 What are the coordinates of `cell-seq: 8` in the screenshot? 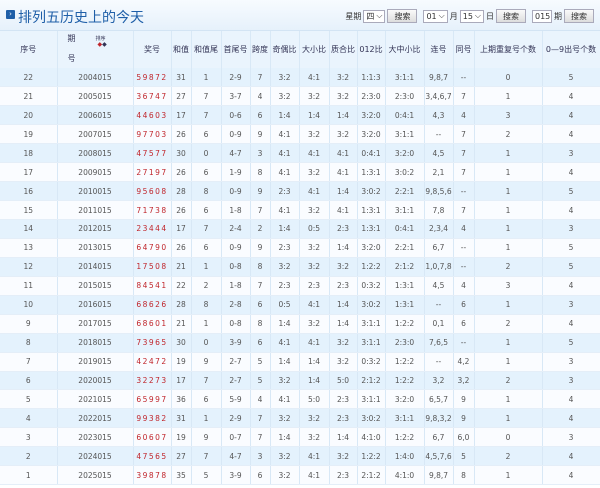 It's located at (29, 343).